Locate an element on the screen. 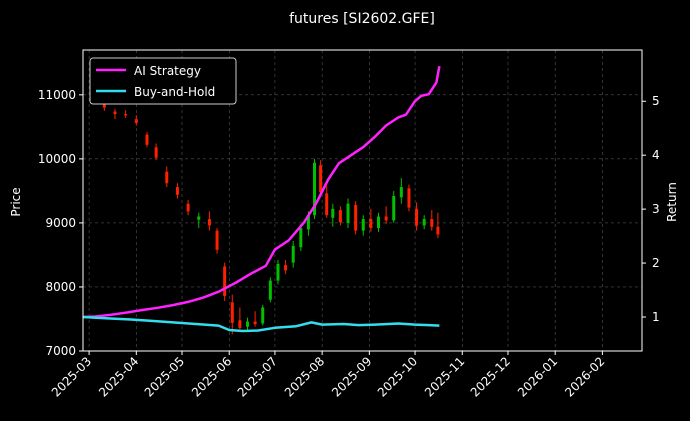  x-tick-label: 2025-04 is located at coordinates (118, 376).